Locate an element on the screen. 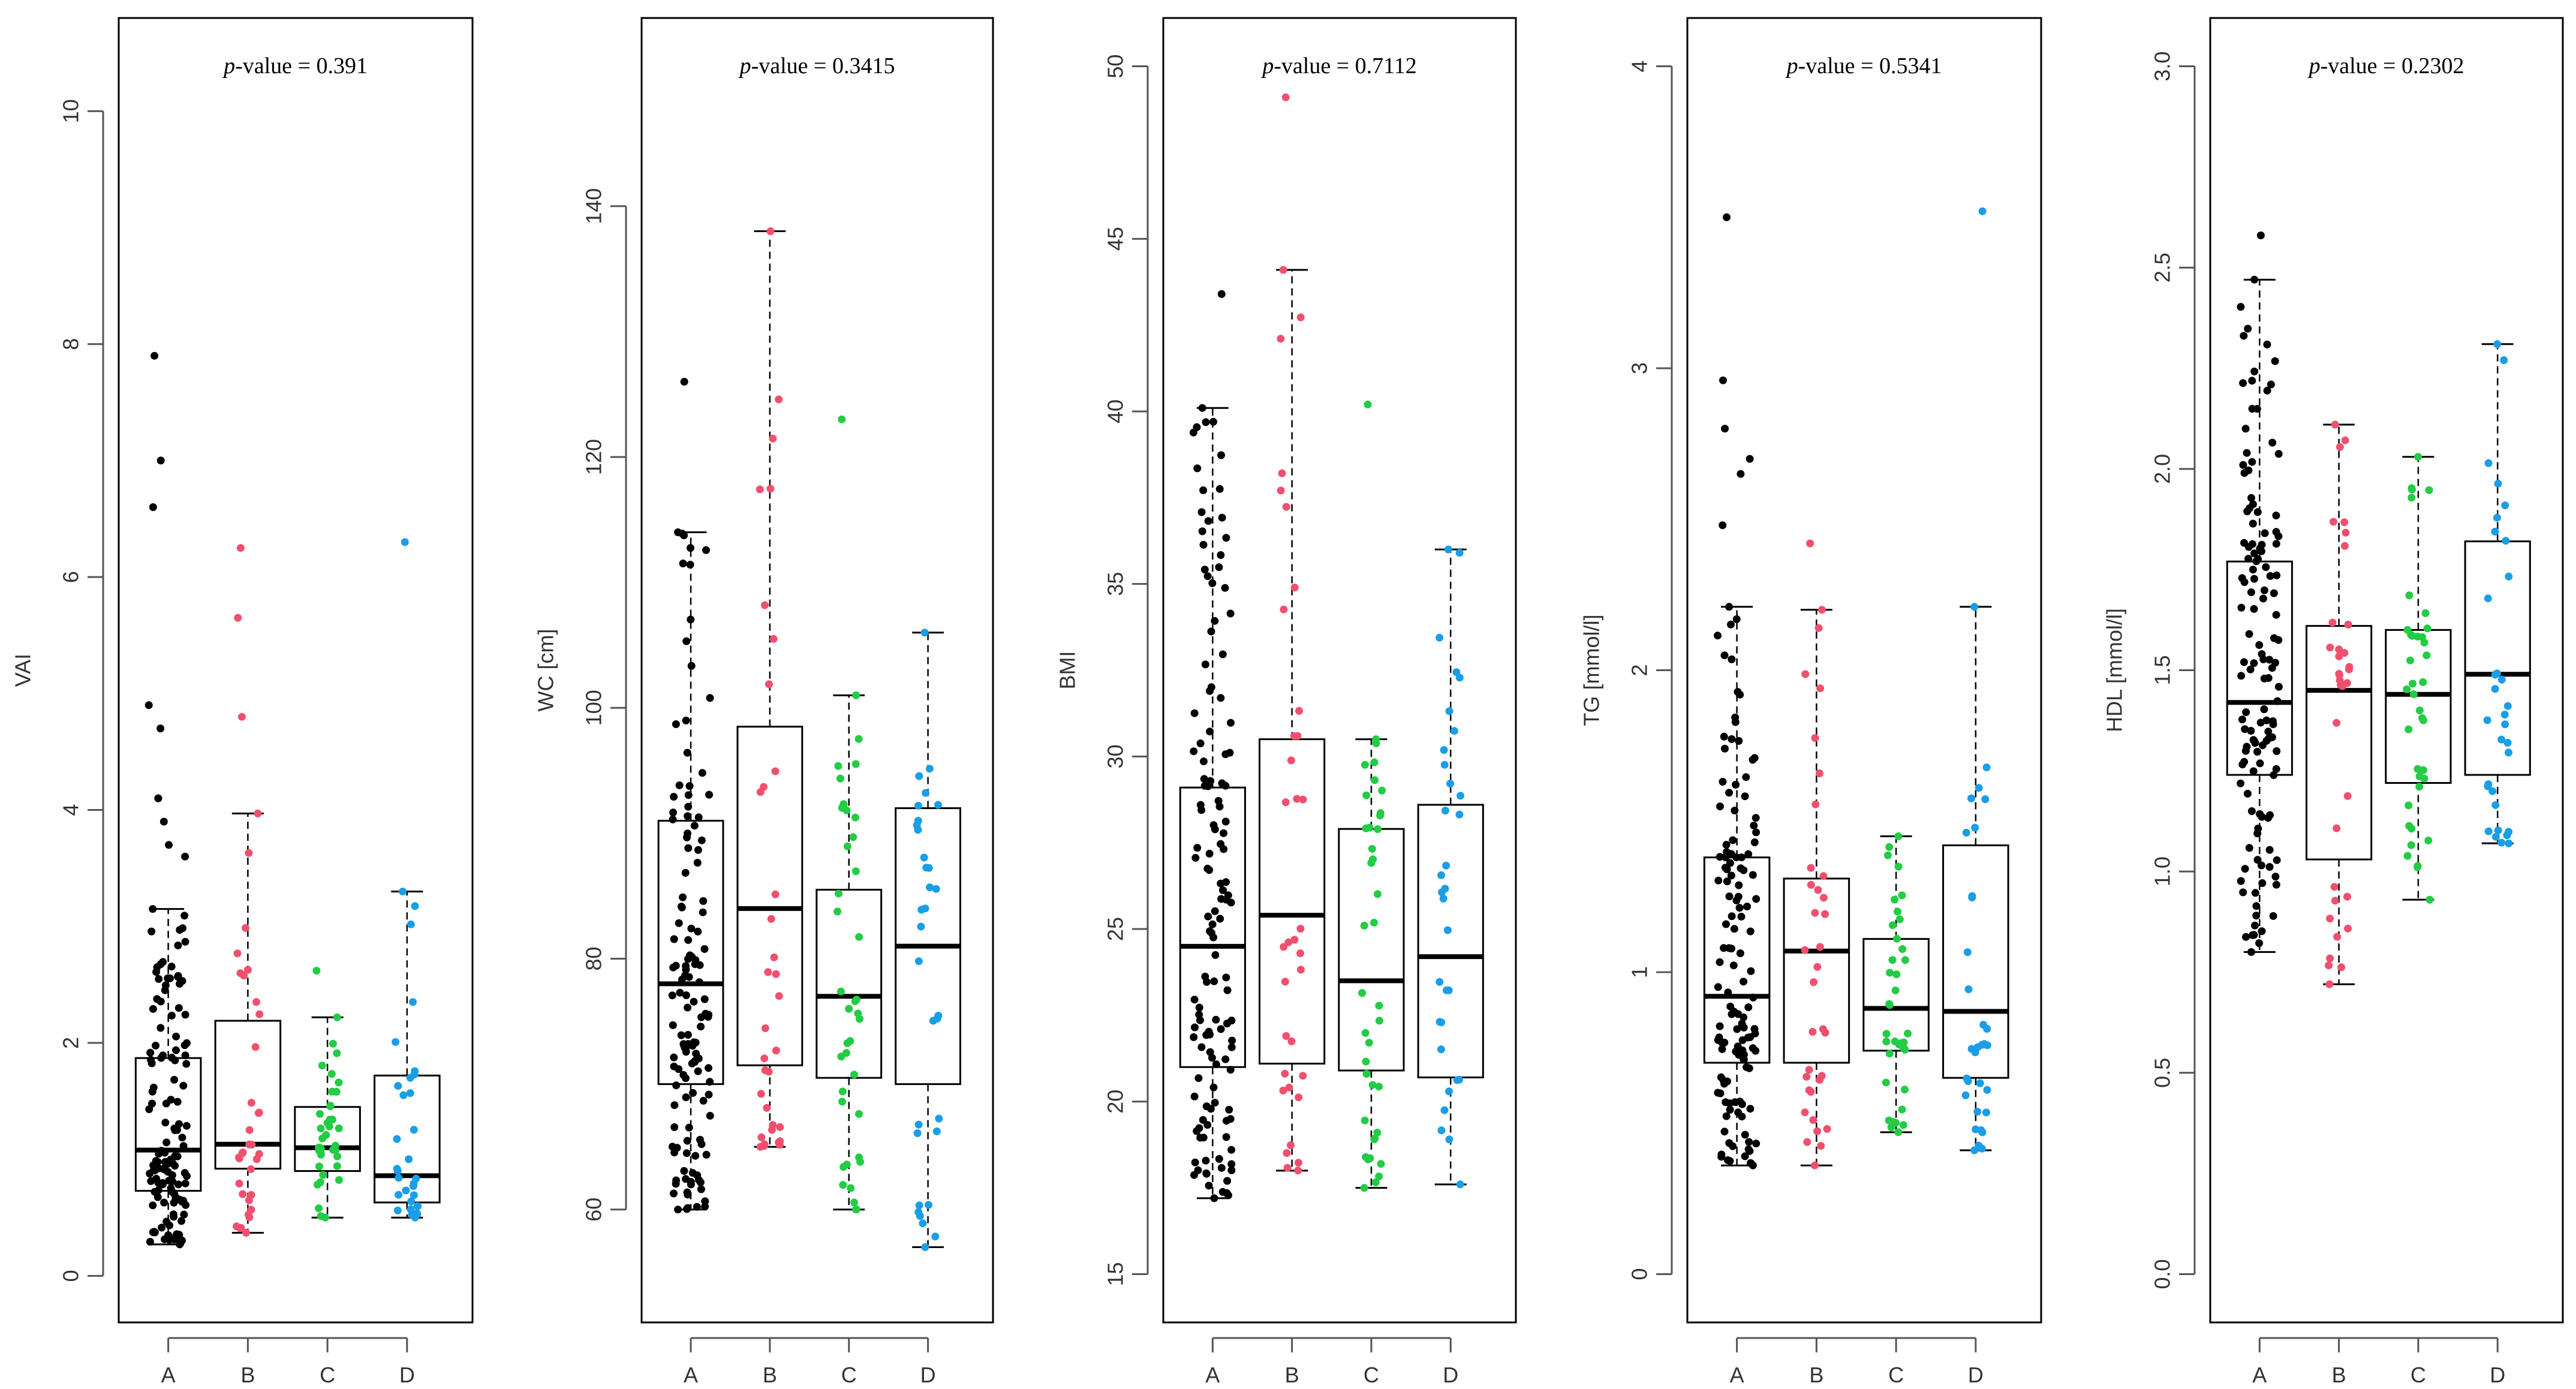 The image size is (2576, 1389). boxplot-D is located at coordinates (1450, 867).